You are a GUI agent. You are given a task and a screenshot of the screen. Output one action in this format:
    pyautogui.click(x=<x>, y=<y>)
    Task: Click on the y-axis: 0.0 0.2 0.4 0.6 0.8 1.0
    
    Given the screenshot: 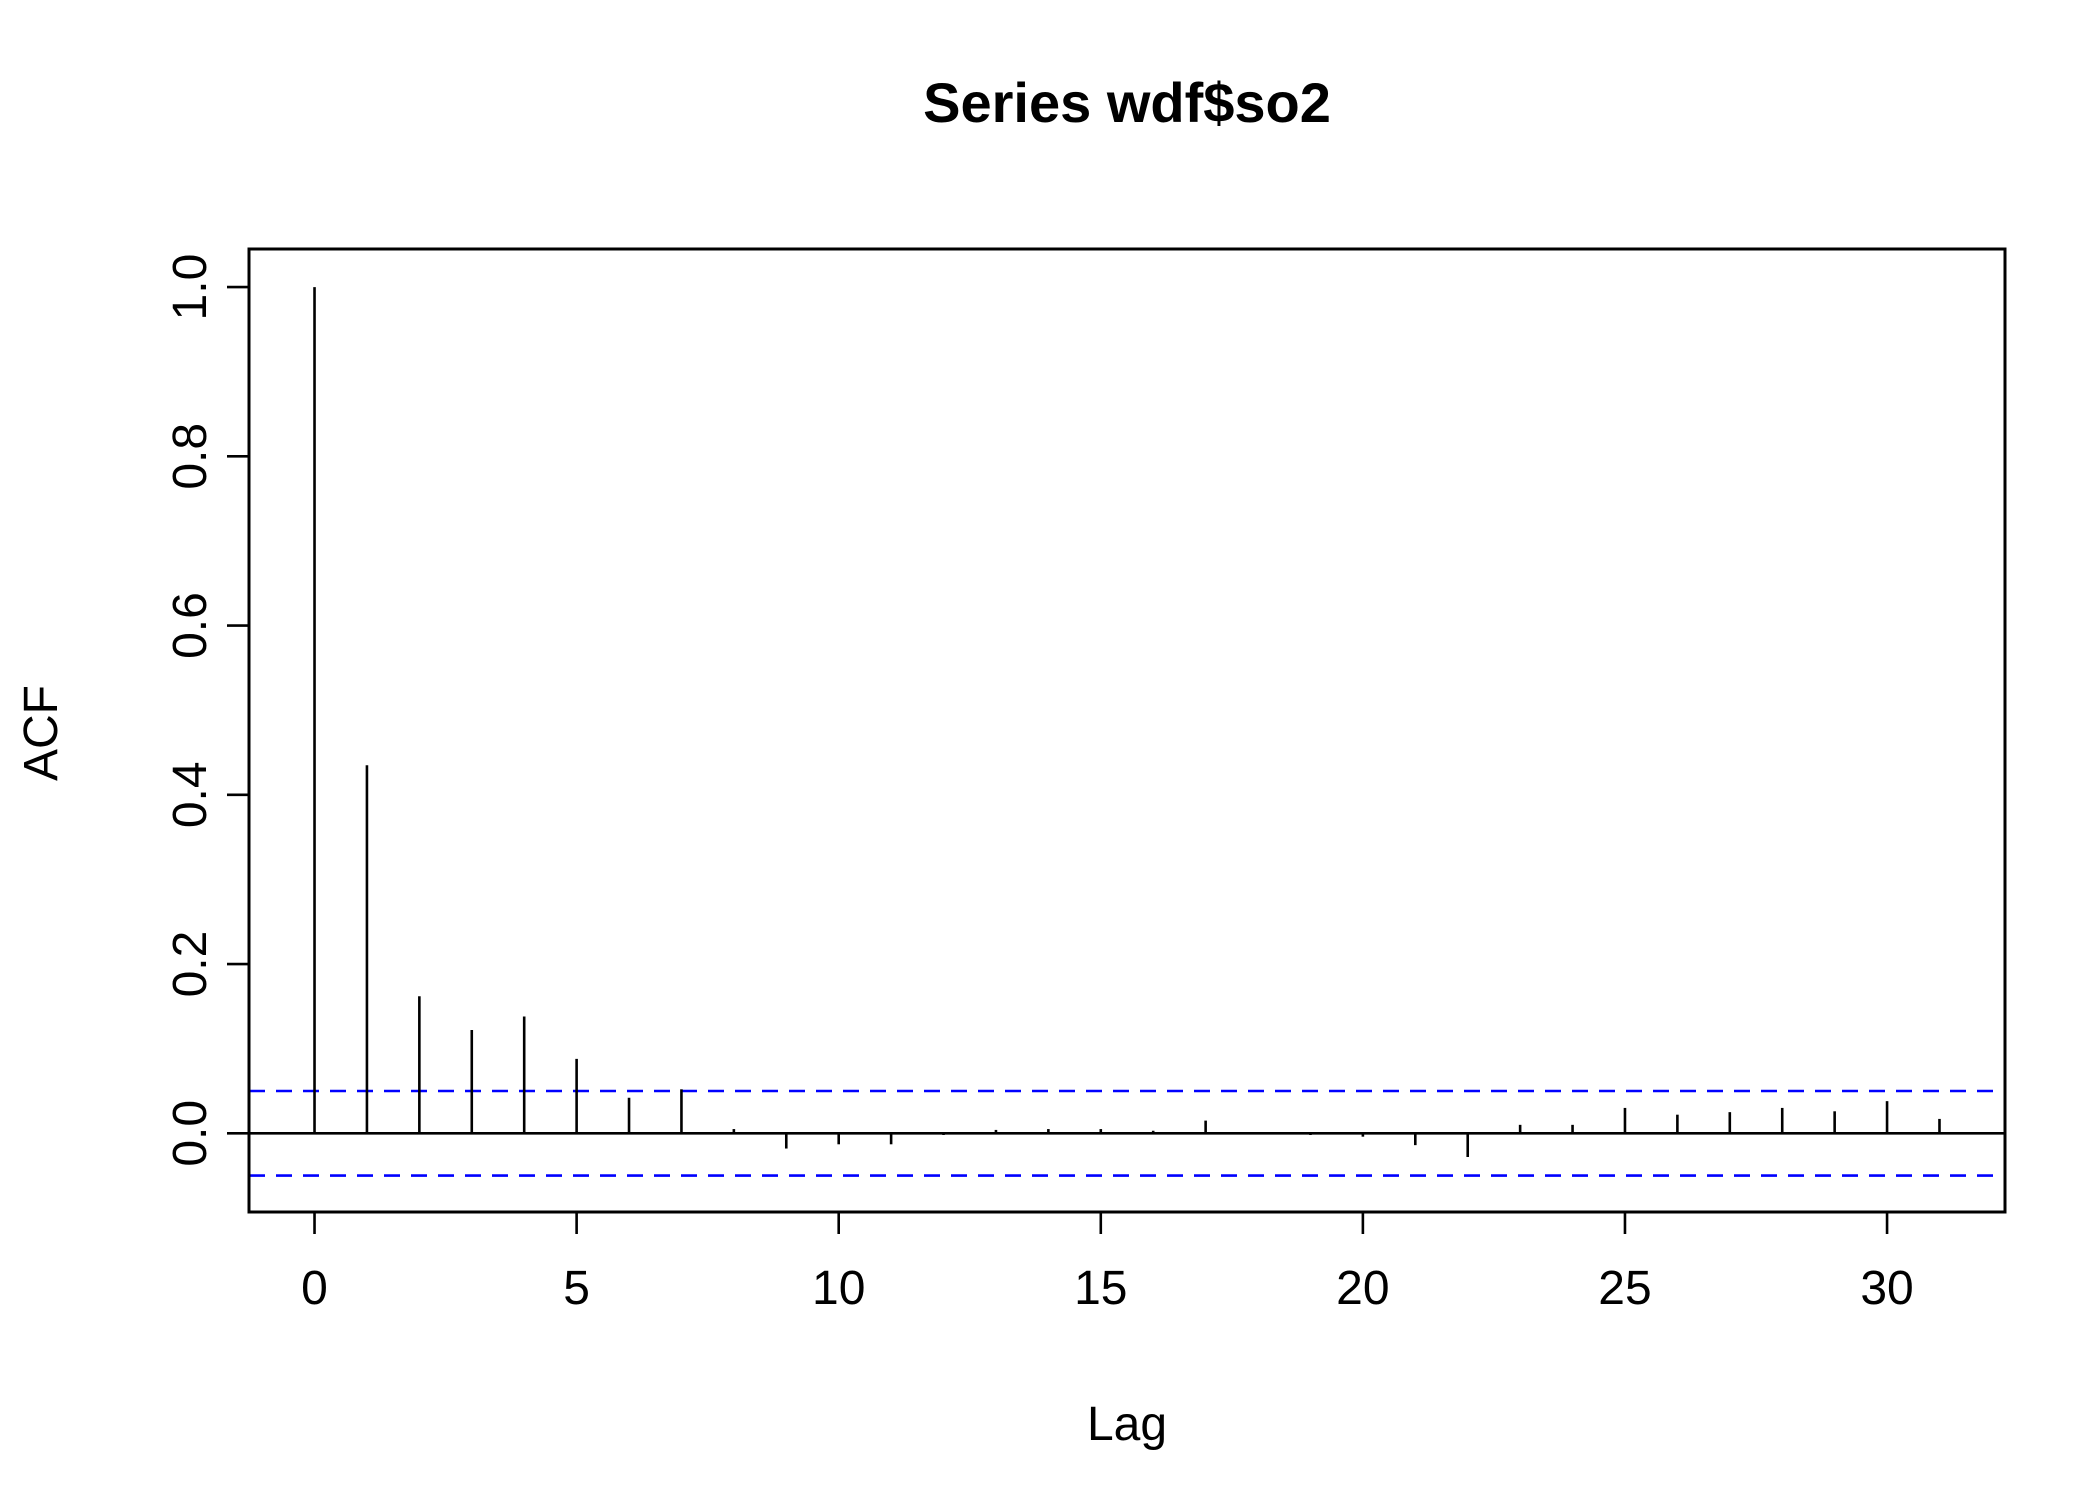 What is the action you would take?
    pyautogui.click(x=207, y=710)
    